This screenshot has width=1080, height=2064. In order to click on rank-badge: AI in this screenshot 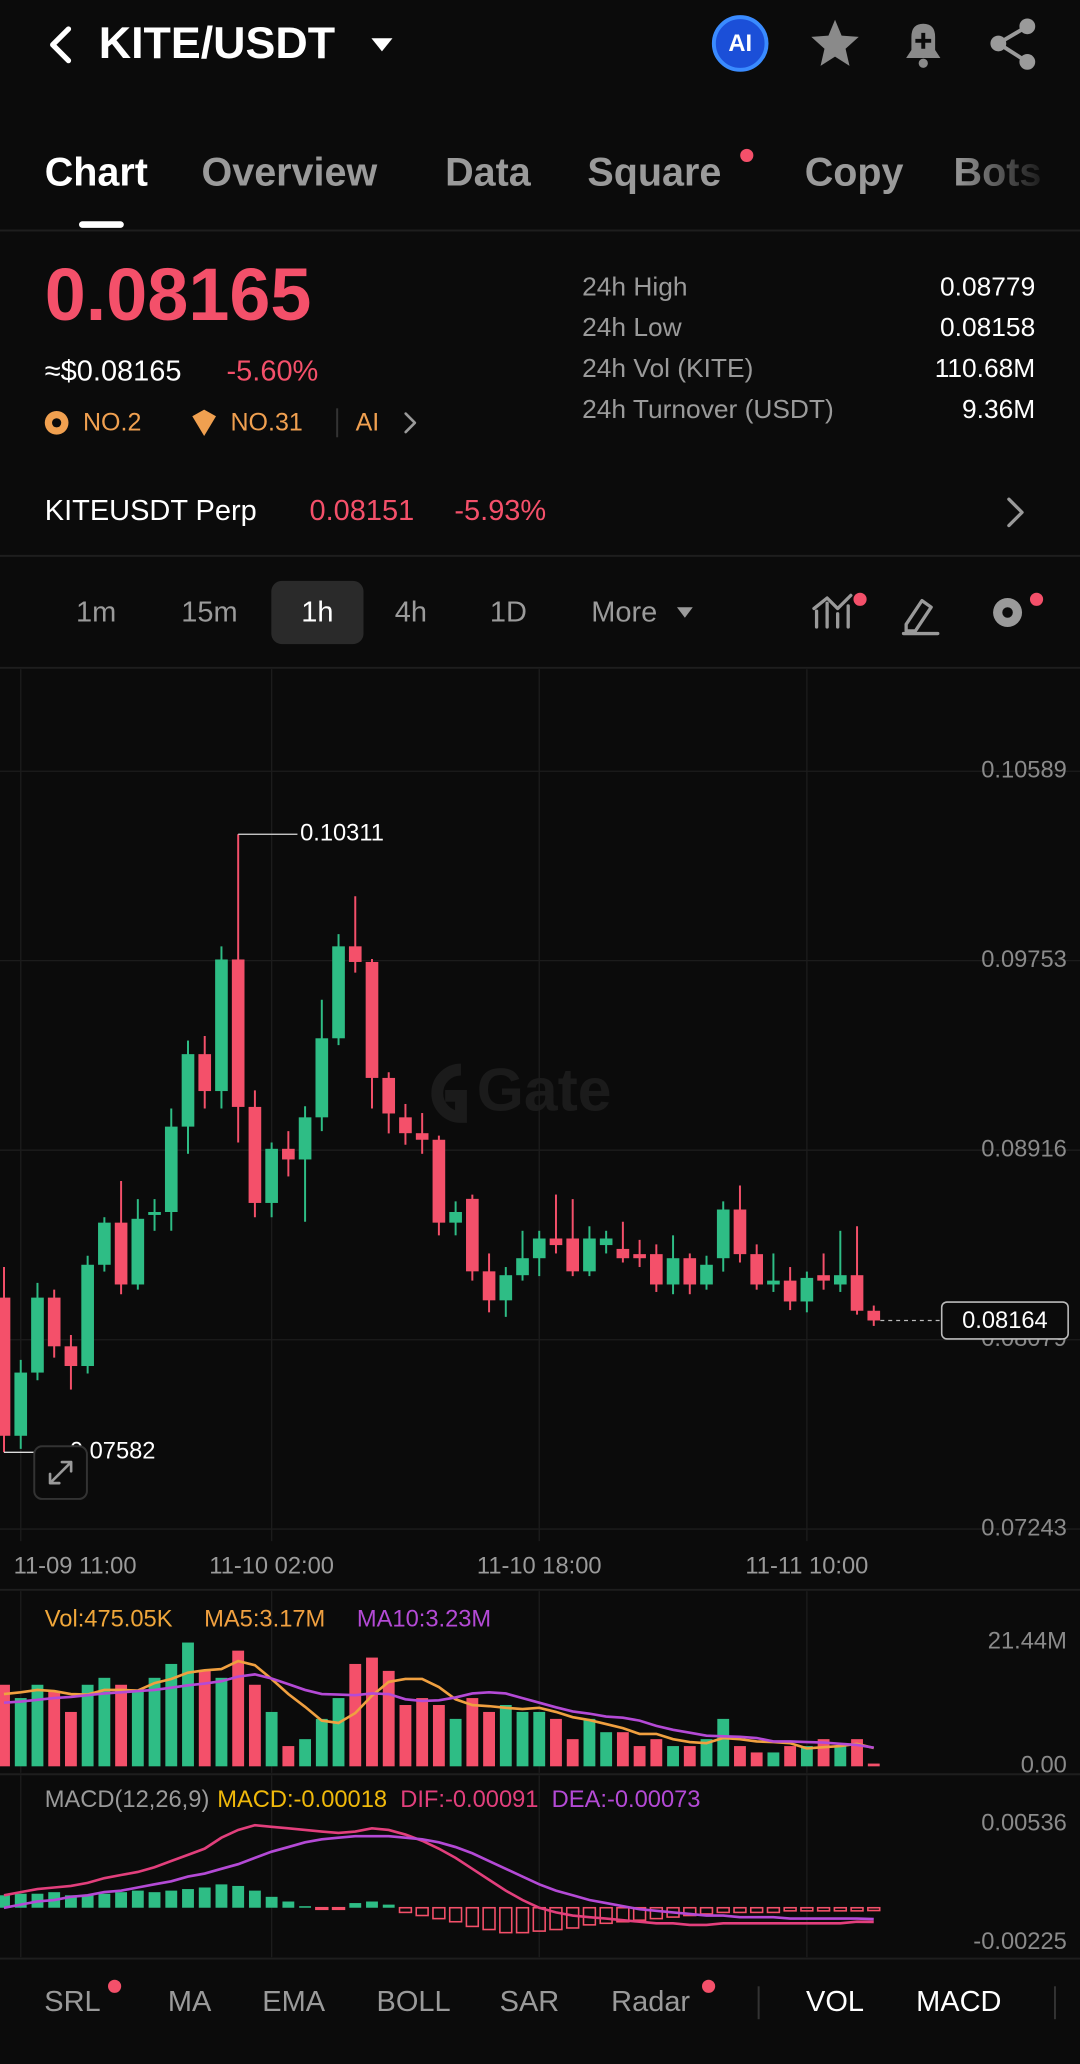, I will do `click(368, 423)`.